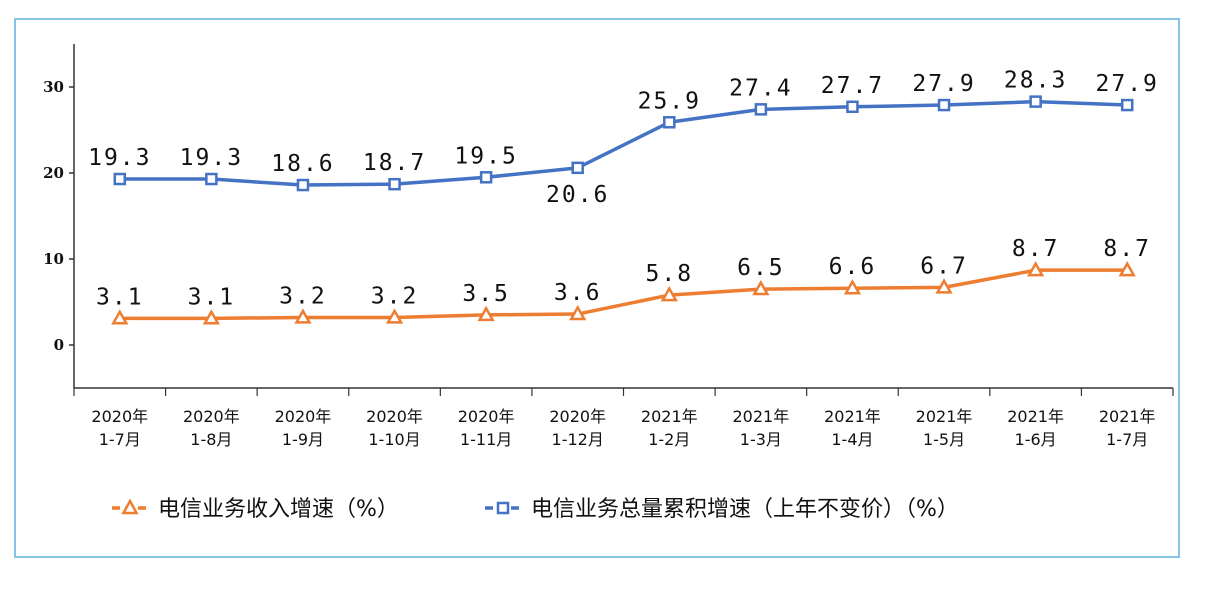  What do you see at coordinates (745, 509) in the screenshot?
I see `legend-volume-label: 电信业务总量累积增速（上年不变价）（%）` at bounding box center [745, 509].